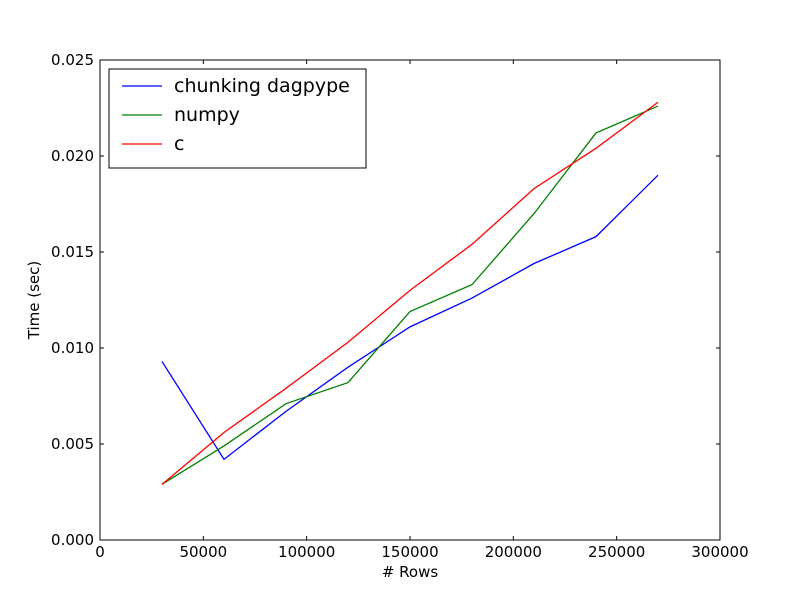  I want to click on y-tick-label: 0.010, so click(72, 348).